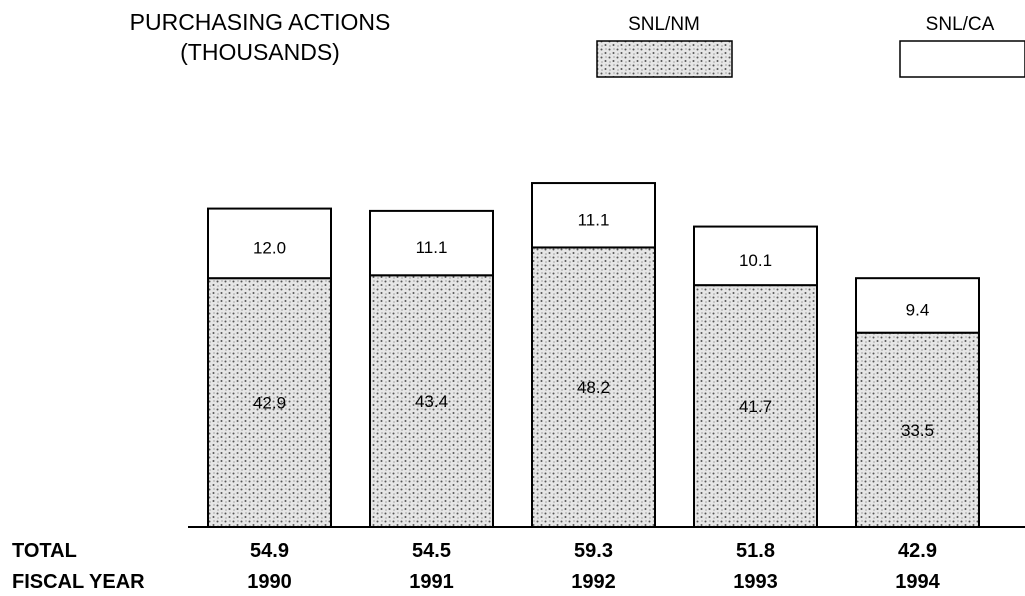 The width and height of the screenshot is (1025, 596). I want to click on legend-label-snl-nm: SNL/NM, so click(664, 24).